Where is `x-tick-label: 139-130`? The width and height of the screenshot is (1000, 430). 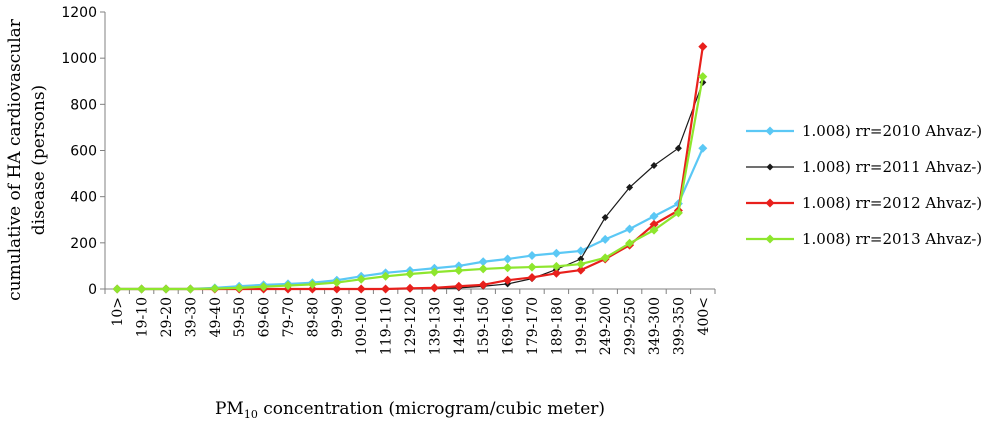
x-tick-label: 139-130 is located at coordinates (435, 326).